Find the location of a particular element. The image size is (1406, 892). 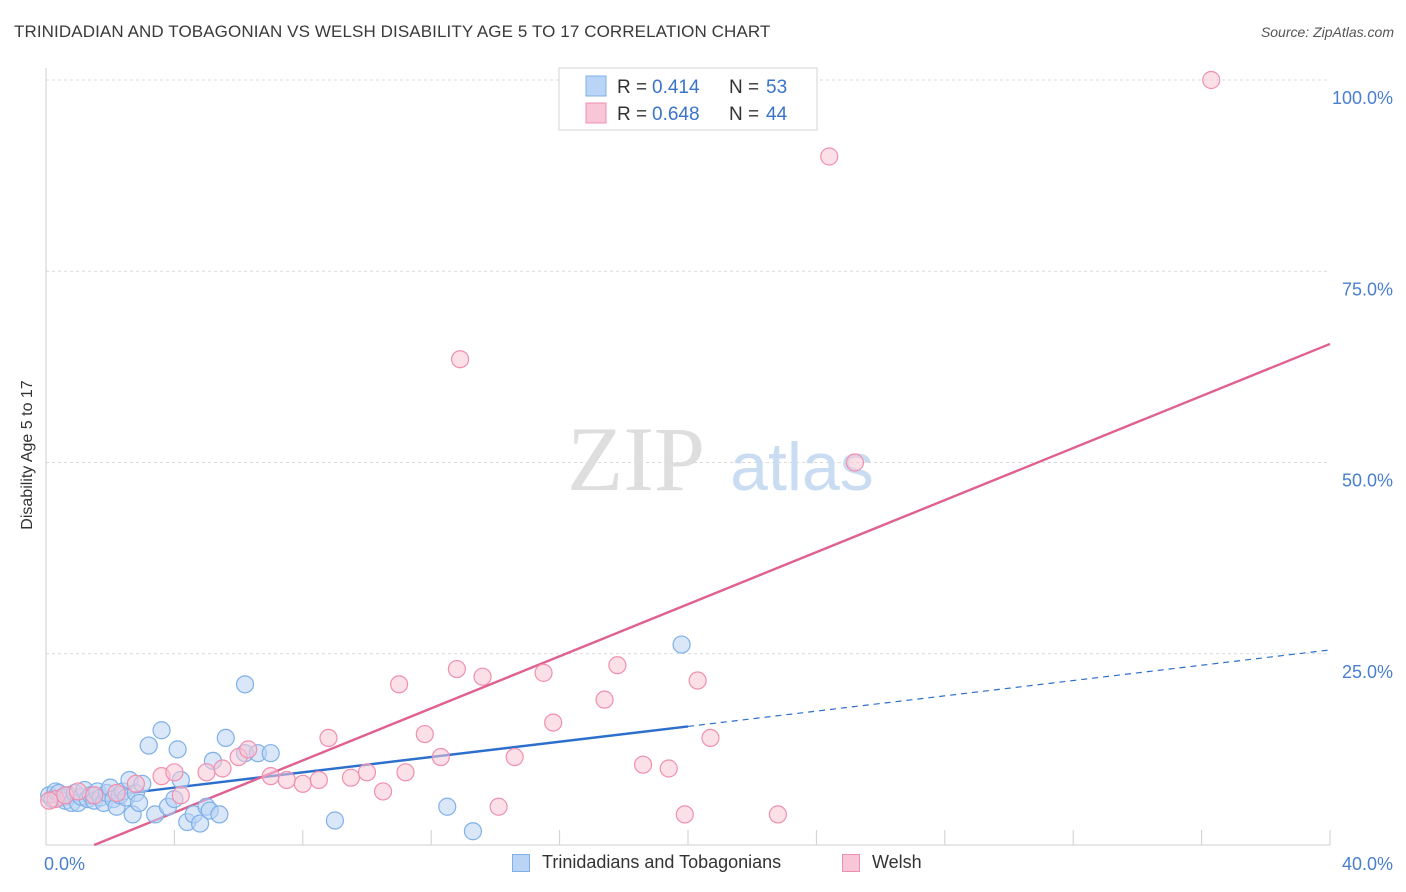

legend-n-value: 44 is located at coordinates (777, 114).